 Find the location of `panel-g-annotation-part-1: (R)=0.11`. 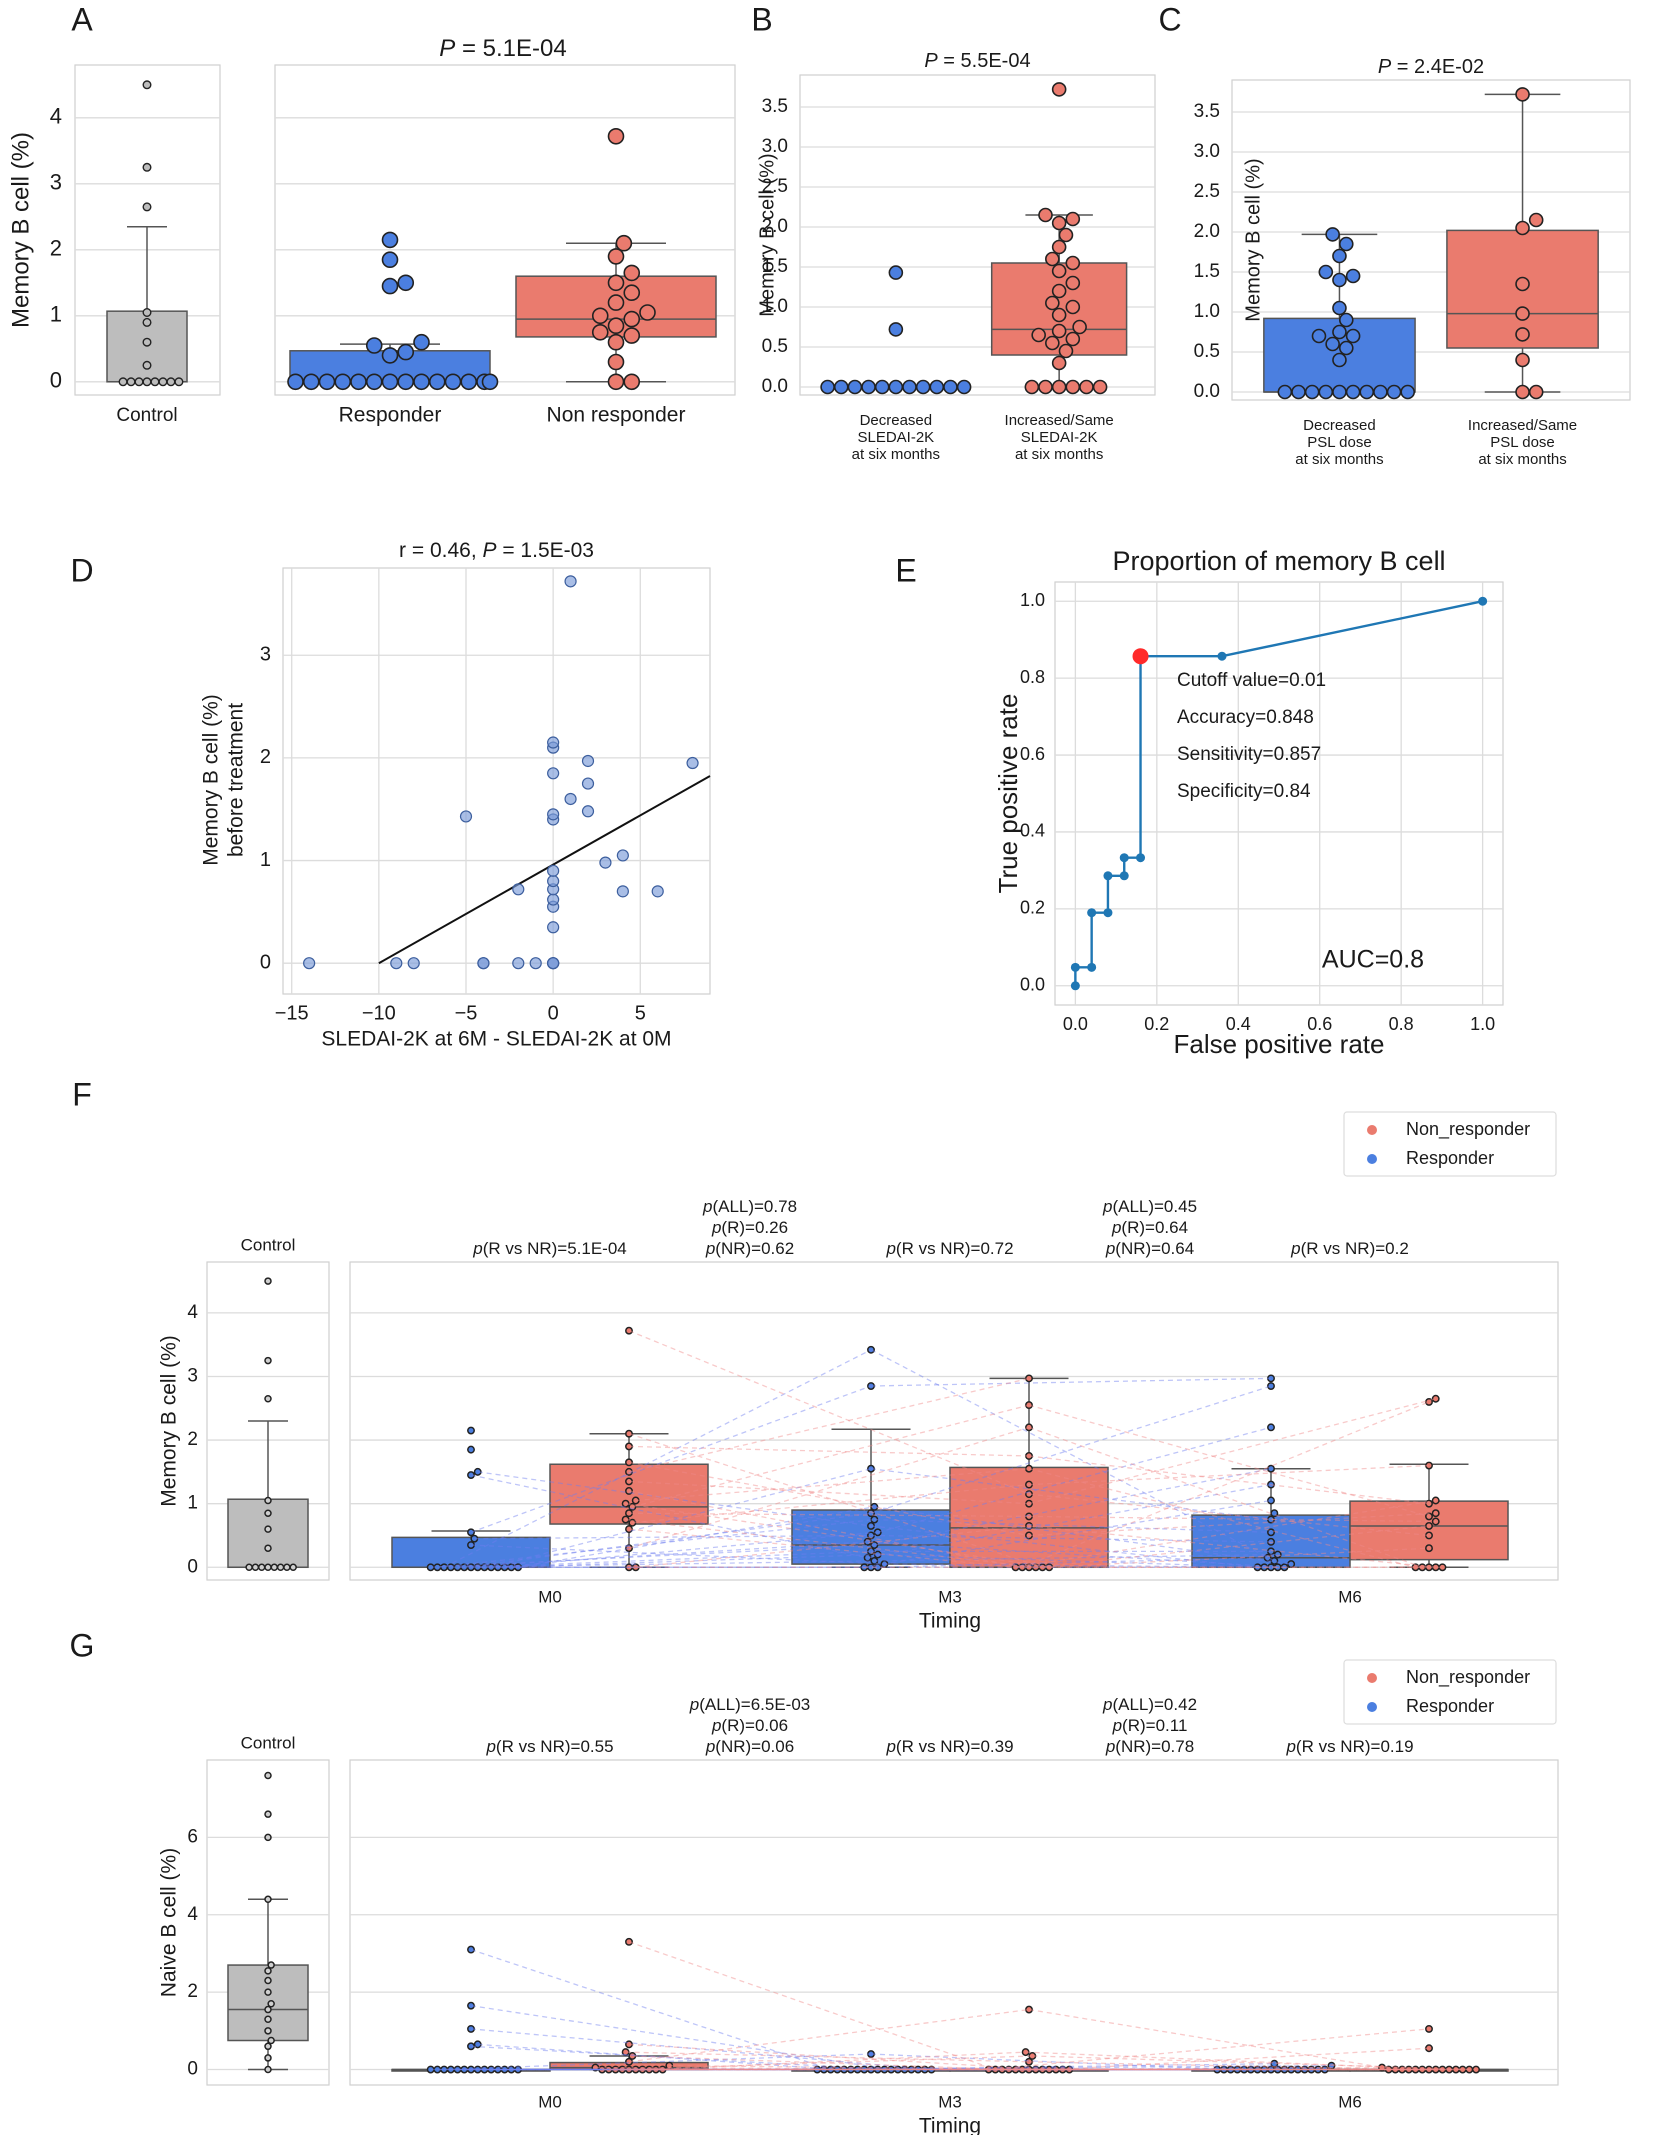

panel-g-annotation-part-1: (R)=0.11 is located at coordinates (1154, 1725).